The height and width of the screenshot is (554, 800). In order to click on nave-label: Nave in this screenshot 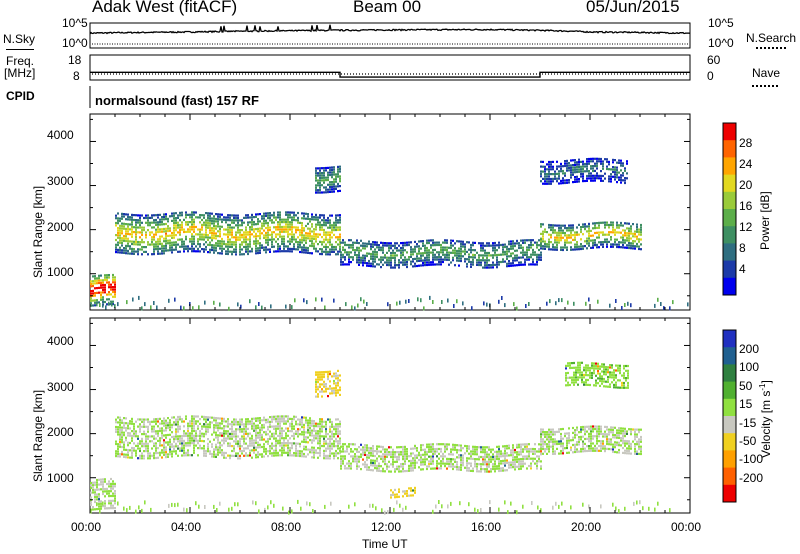, I will do `click(766, 73)`.